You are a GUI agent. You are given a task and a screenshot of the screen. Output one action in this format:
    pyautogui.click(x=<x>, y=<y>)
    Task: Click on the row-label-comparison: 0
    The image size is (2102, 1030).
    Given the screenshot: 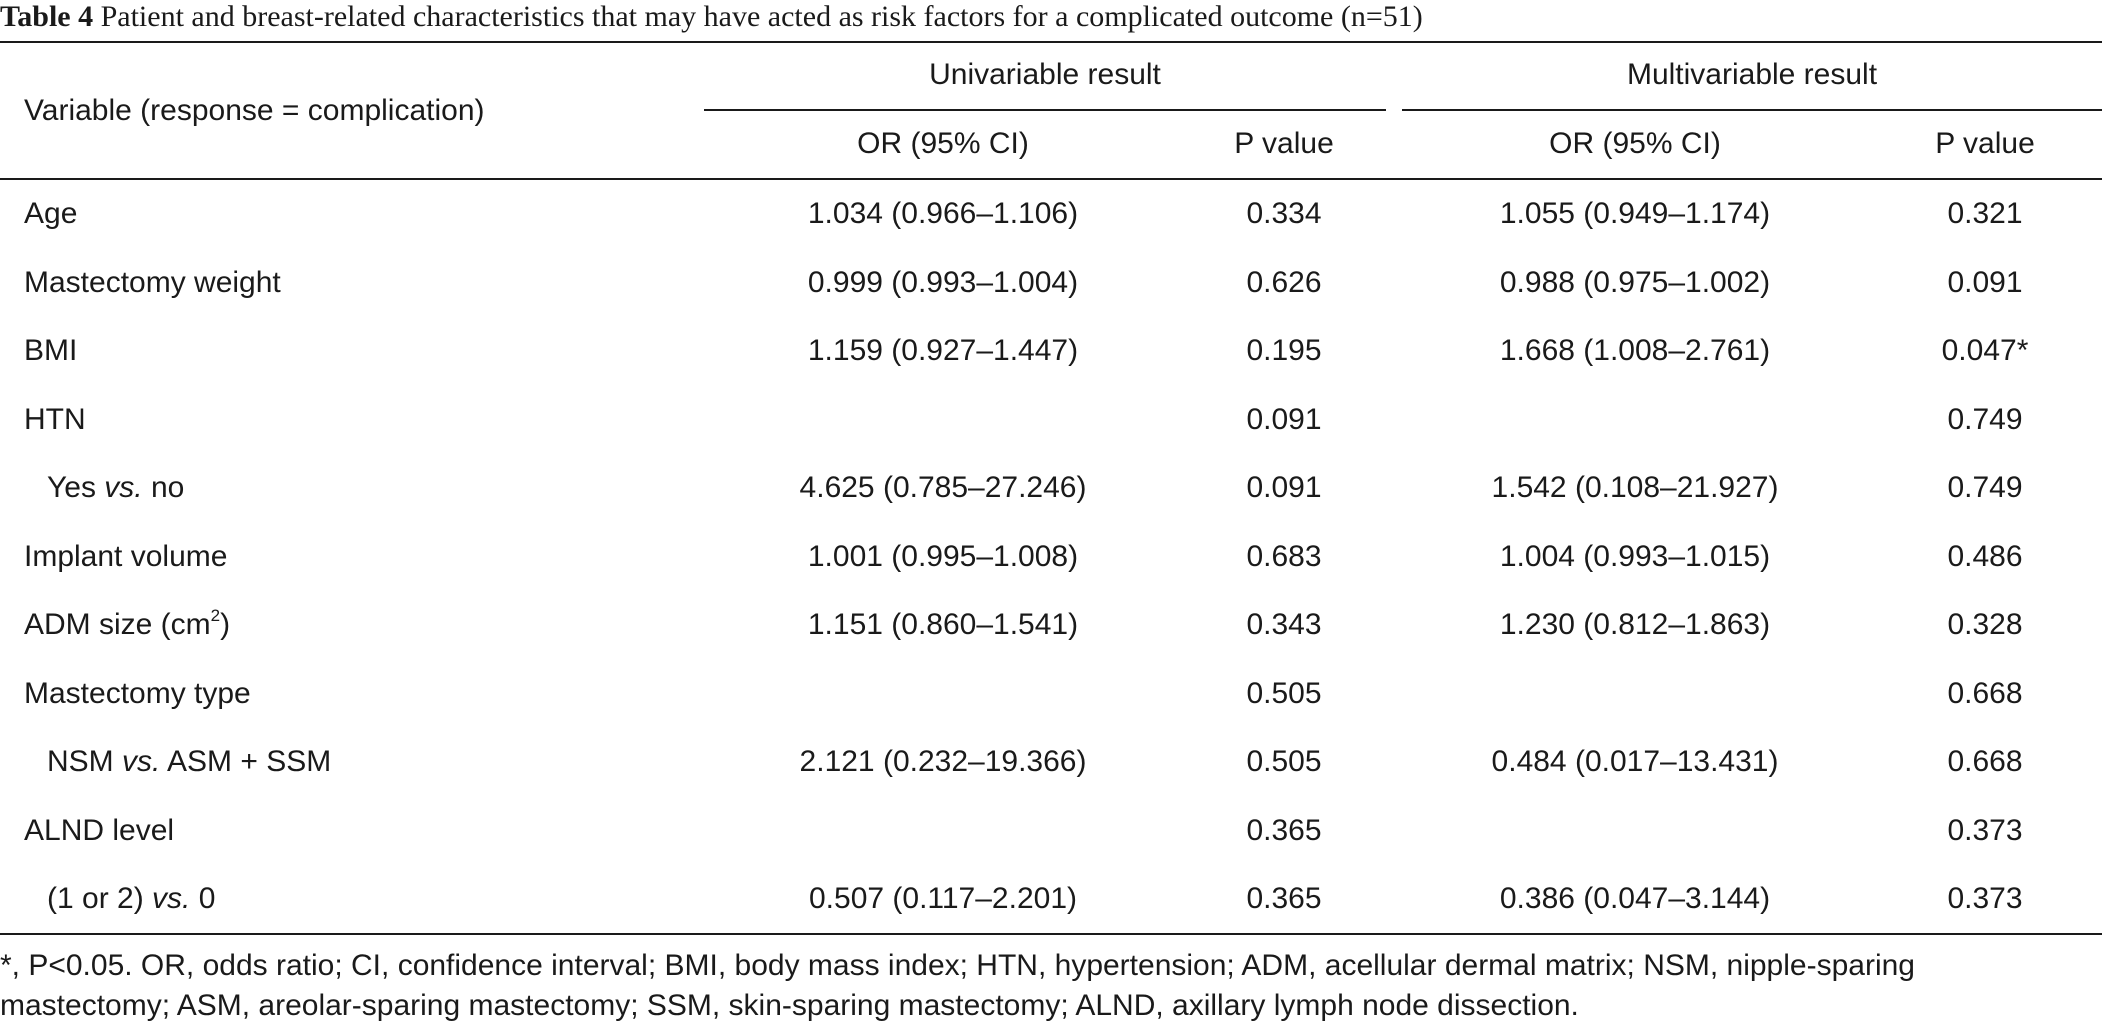 What is the action you would take?
    pyautogui.click(x=203, y=898)
    